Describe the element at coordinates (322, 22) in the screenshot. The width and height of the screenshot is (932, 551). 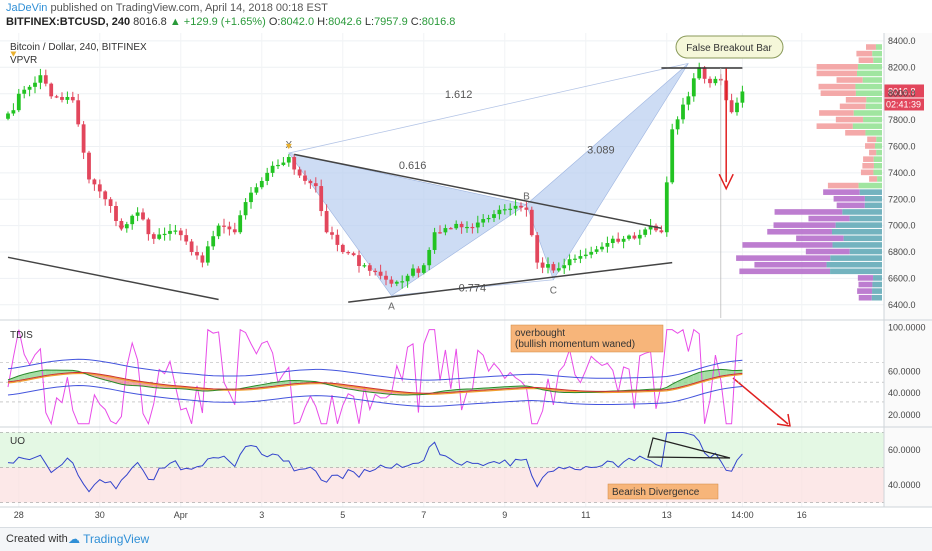
I see `high-label: H:` at that location.